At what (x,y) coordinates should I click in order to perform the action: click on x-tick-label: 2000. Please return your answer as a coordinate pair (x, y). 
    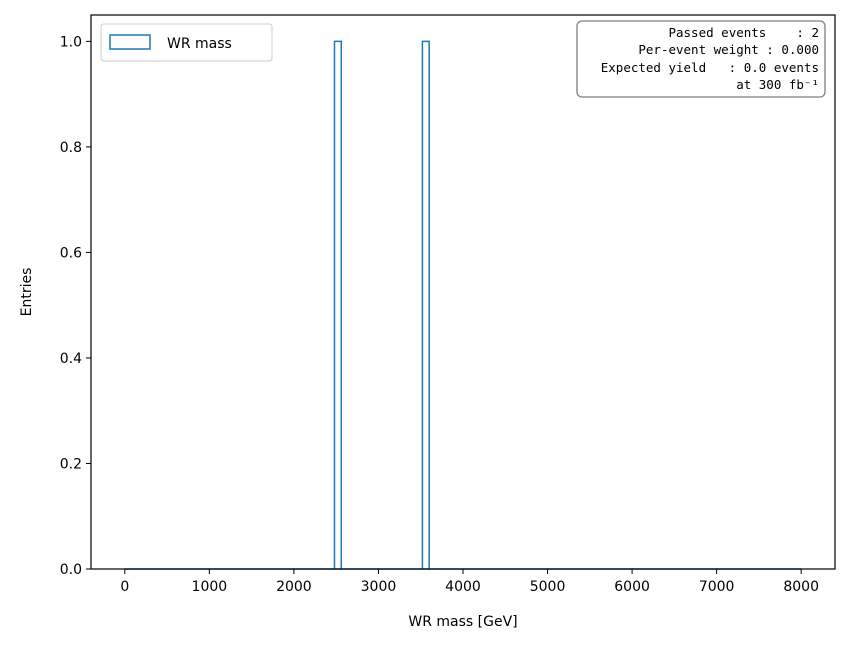
    Looking at the image, I should click on (294, 587).